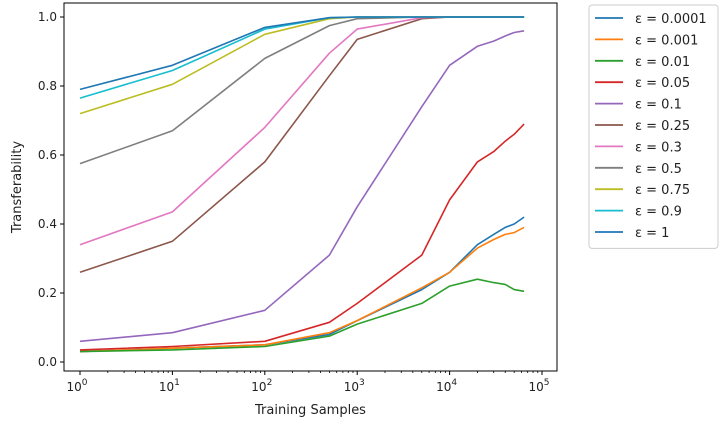 This screenshot has height=427, width=726. Describe the element at coordinates (658, 169) in the screenshot. I see `legend-label: ε = 0.5` at that location.